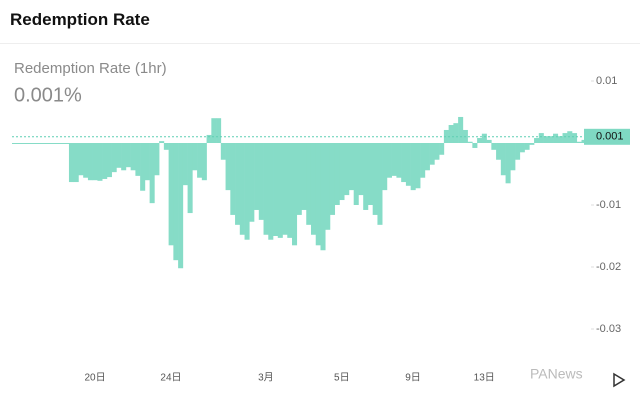 The height and width of the screenshot is (401, 640). Describe the element at coordinates (342, 378) in the screenshot. I see `x-tick-label: 5日` at that location.